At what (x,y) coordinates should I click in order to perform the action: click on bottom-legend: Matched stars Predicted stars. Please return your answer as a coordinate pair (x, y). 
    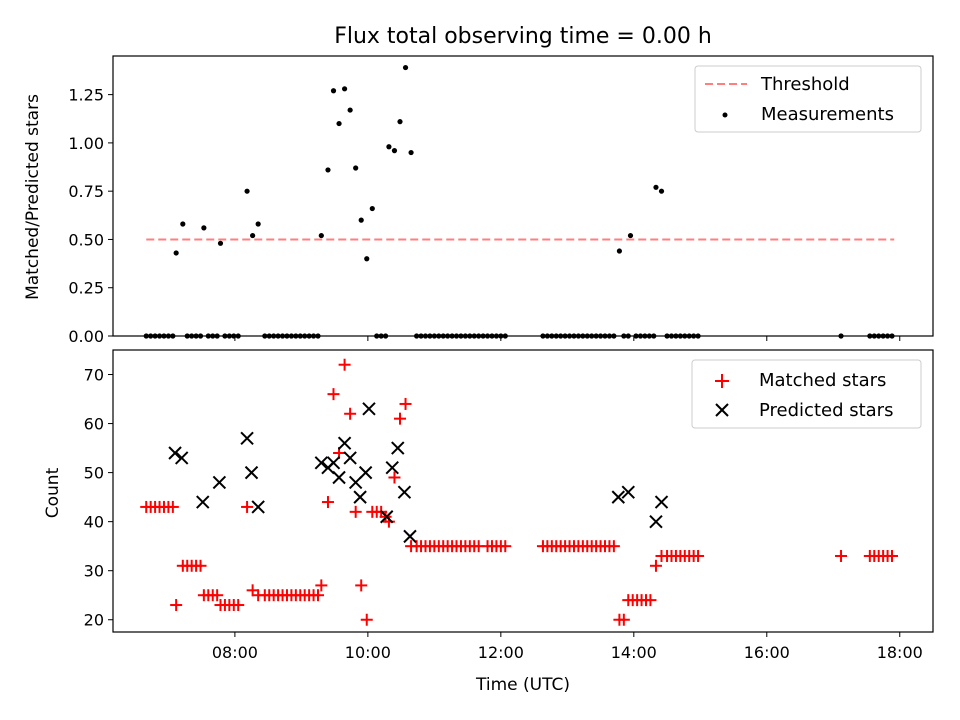
    Looking at the image, I should click on (806, 394).